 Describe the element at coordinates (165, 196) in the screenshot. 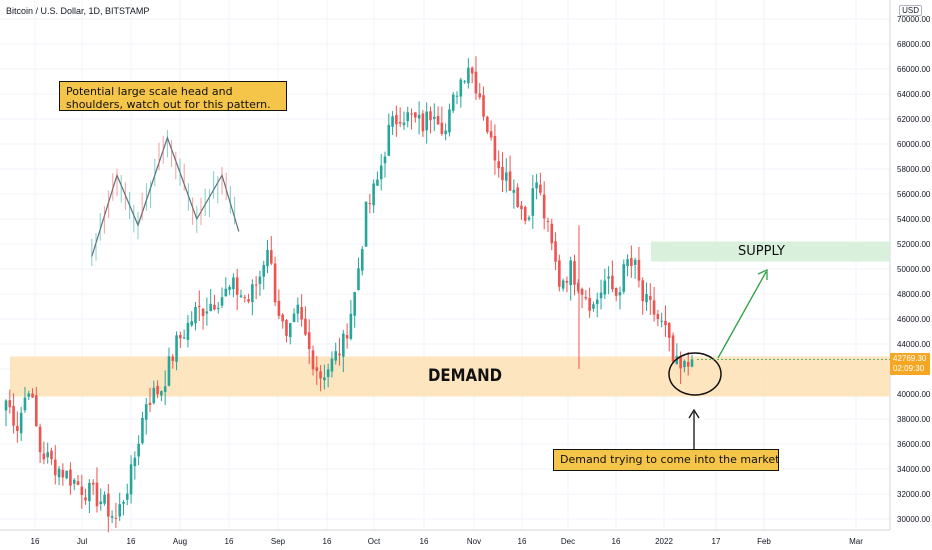

I see `head-shoulders-line` at that location.